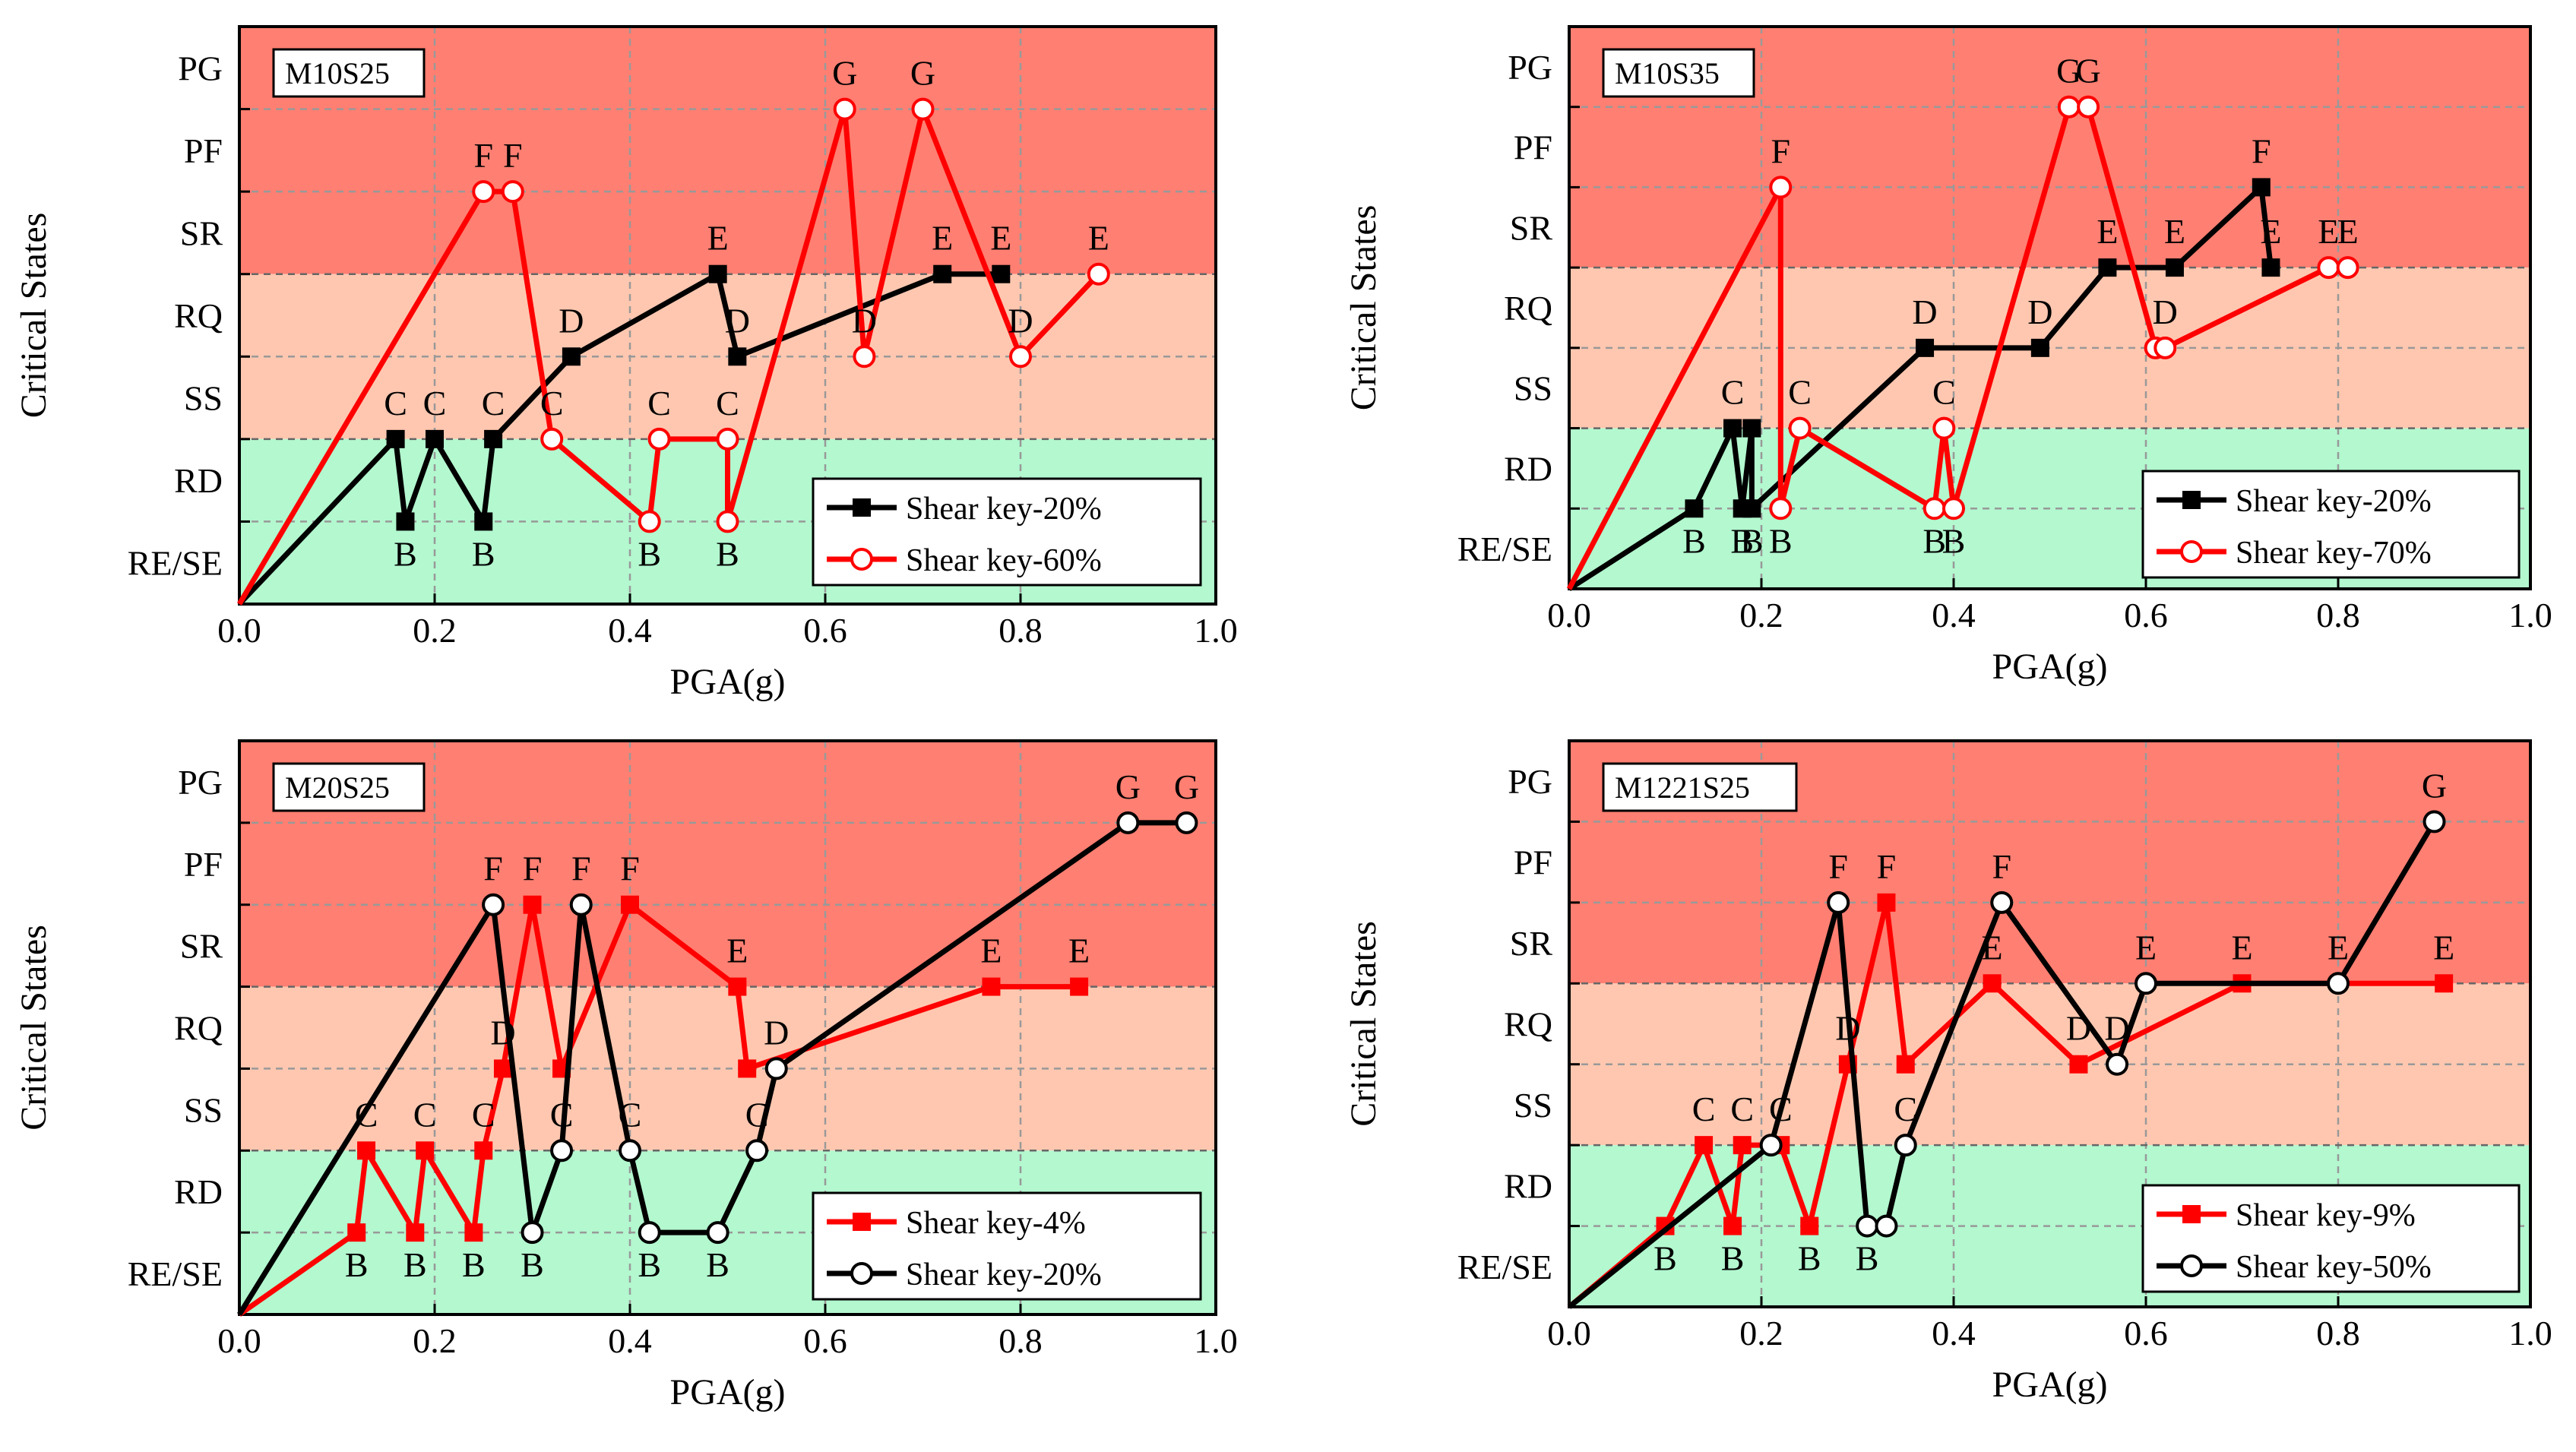 The image size is (2576, 1452). I want to click on y-tick-label: PG, so click(1530, 67).